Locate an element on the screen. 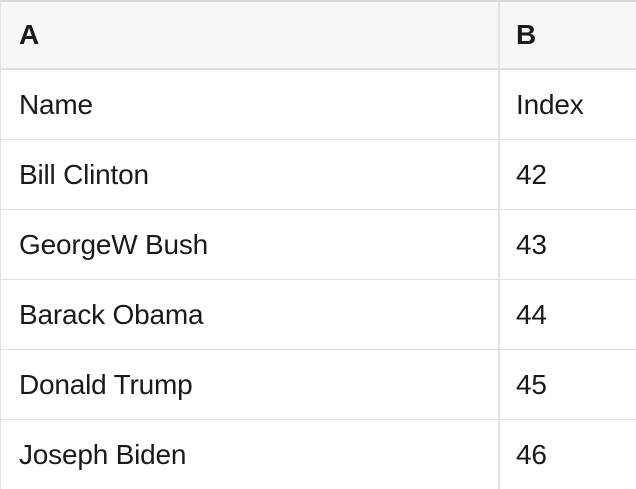  cell-index: 45 is located at coordinates (531, 384).